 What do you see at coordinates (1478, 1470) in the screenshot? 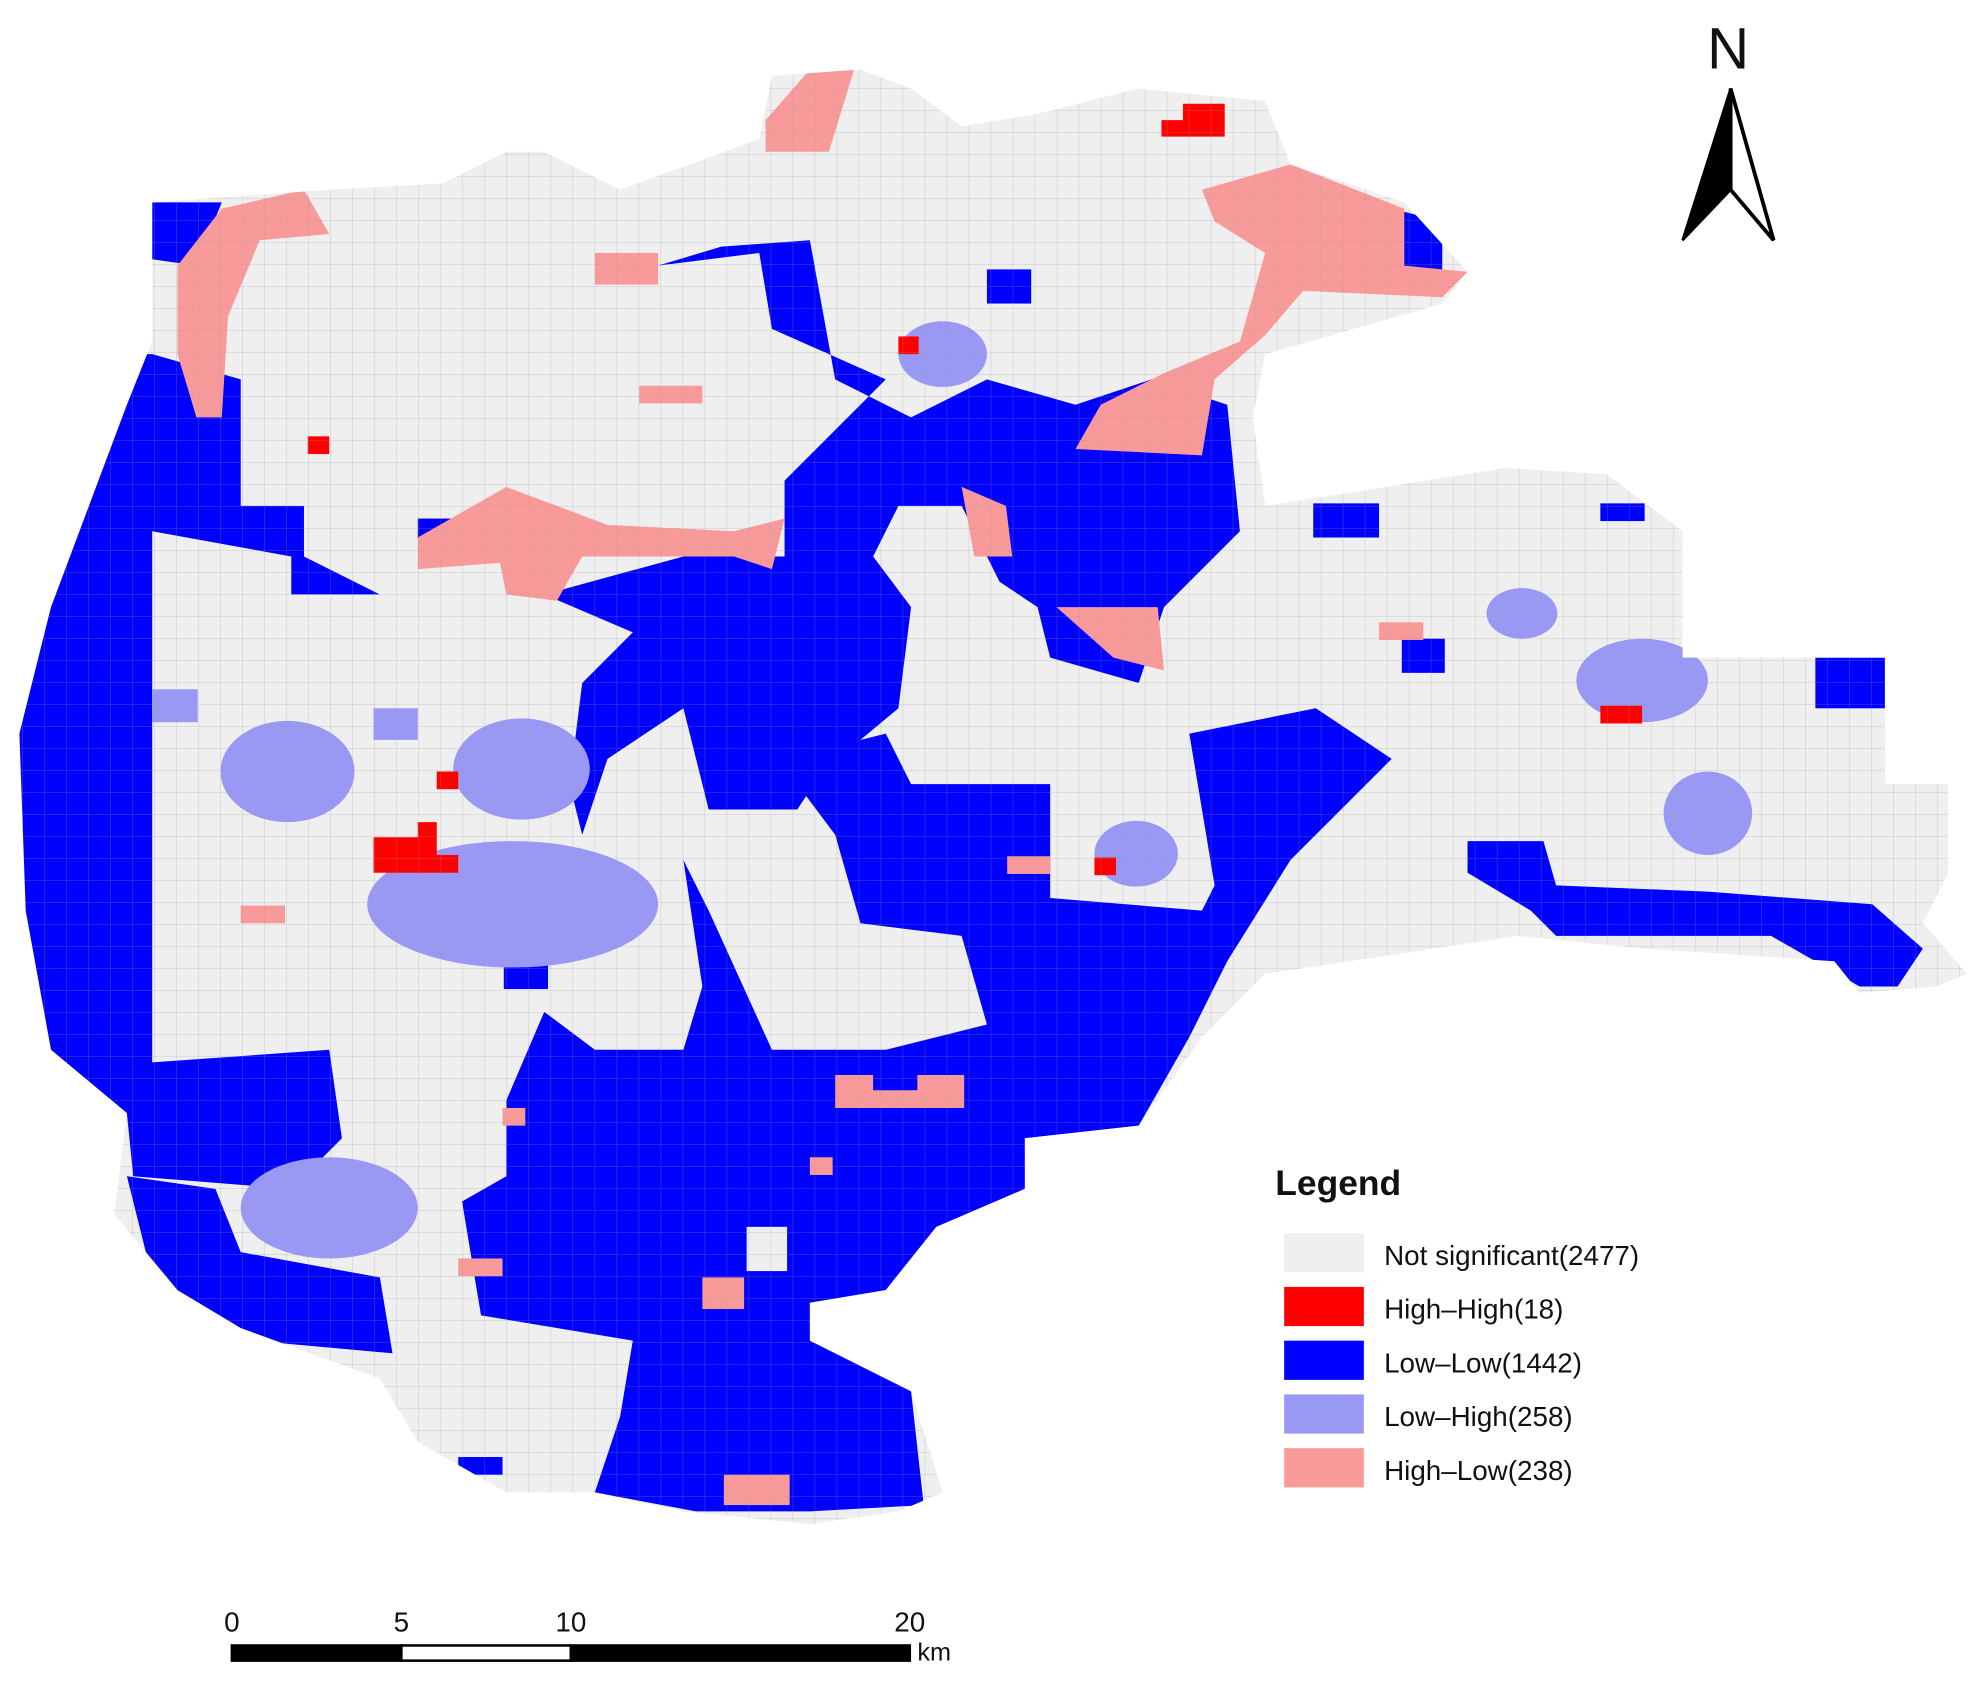
I see `legend-label: High–Low(238)` at bounding box center [1478, 1470].